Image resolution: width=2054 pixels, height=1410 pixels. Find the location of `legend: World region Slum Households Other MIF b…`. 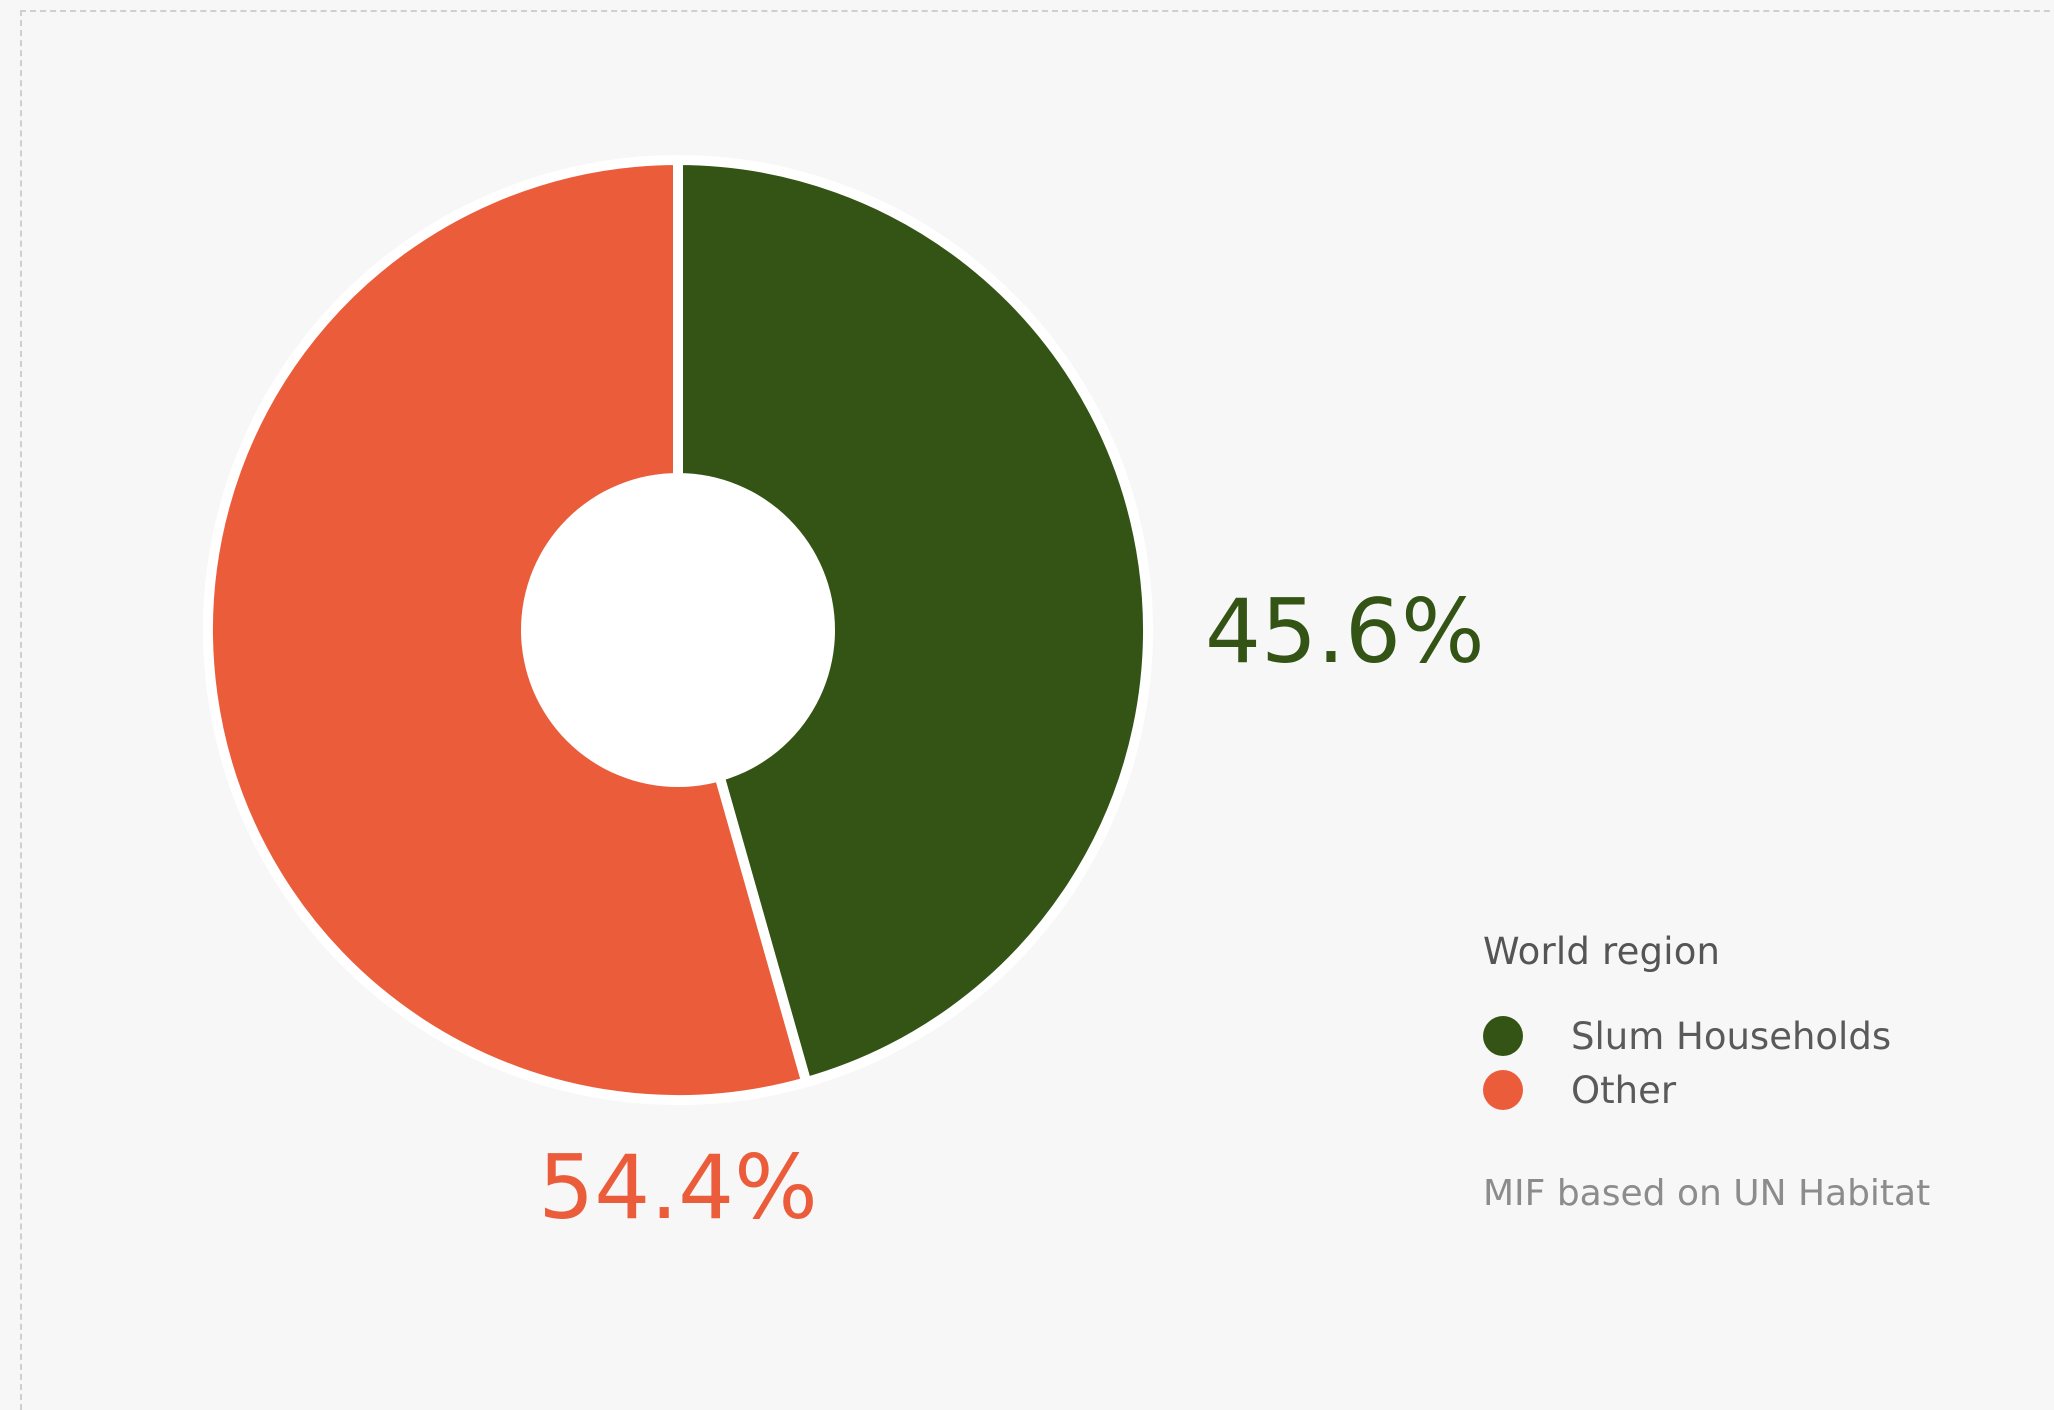

legend: World region Slum Households Other MIF b… is located at coordinates (1706, 1072).